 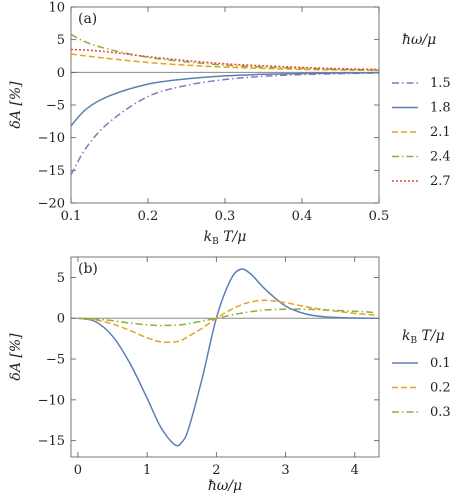 I want to click on y-tick-label: −20, so click(x=51, y=204).